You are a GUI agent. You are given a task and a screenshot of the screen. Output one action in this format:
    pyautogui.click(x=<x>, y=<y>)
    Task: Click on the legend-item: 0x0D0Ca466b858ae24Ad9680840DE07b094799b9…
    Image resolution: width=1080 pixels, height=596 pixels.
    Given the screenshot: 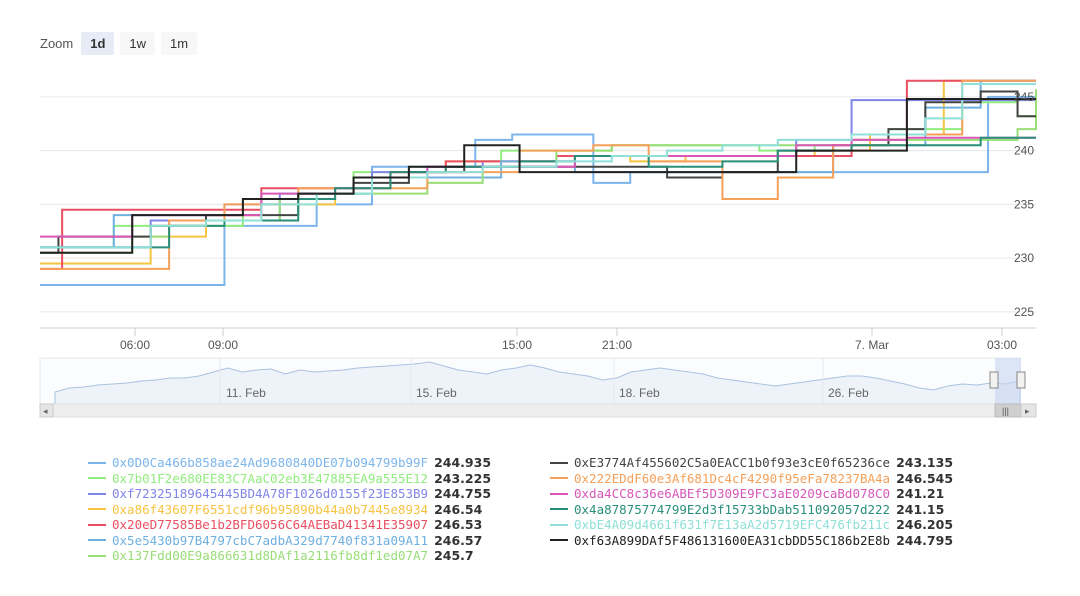 What is the action you would take?
    pyautogui.click(x=289, y=463)
    